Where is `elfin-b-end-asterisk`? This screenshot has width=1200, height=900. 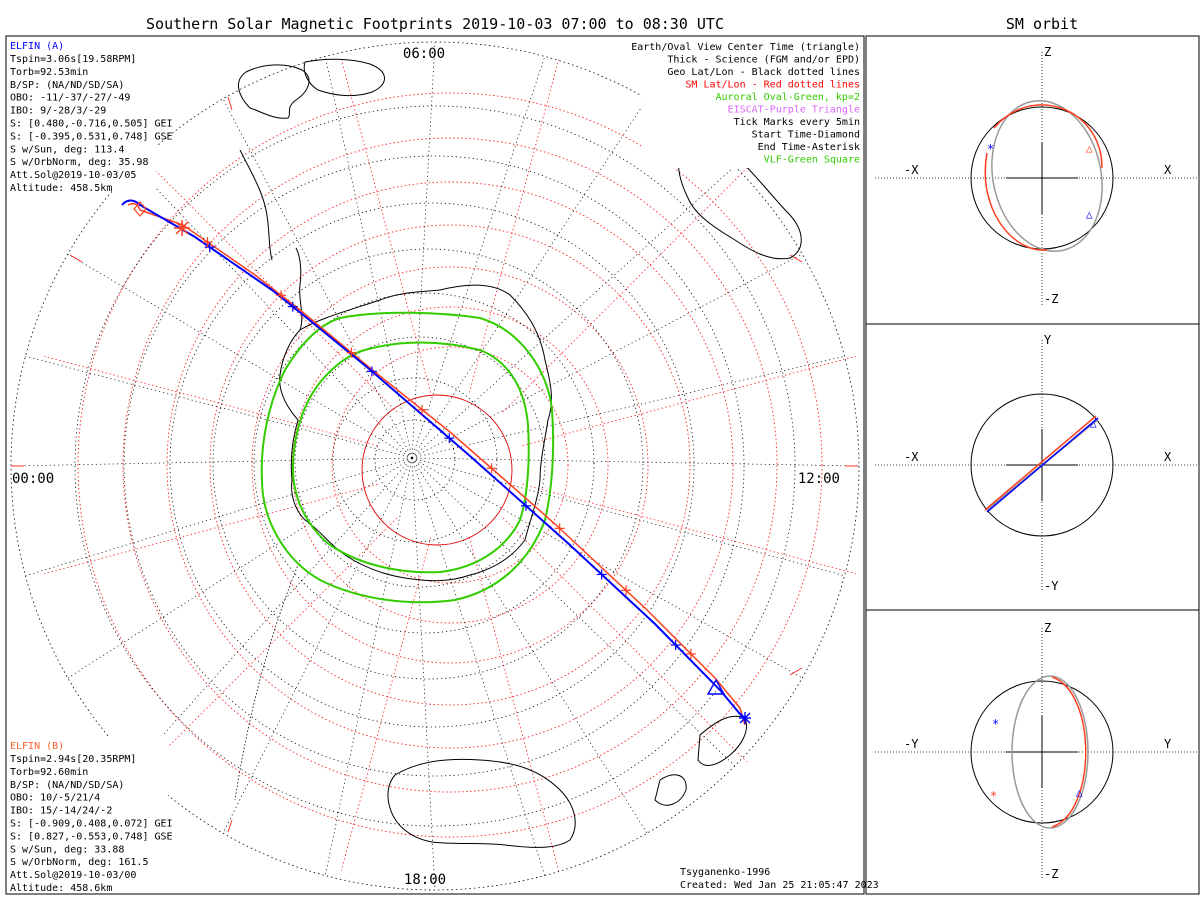 elfin-b-end-asterisk is located at coordinates (182, 228).